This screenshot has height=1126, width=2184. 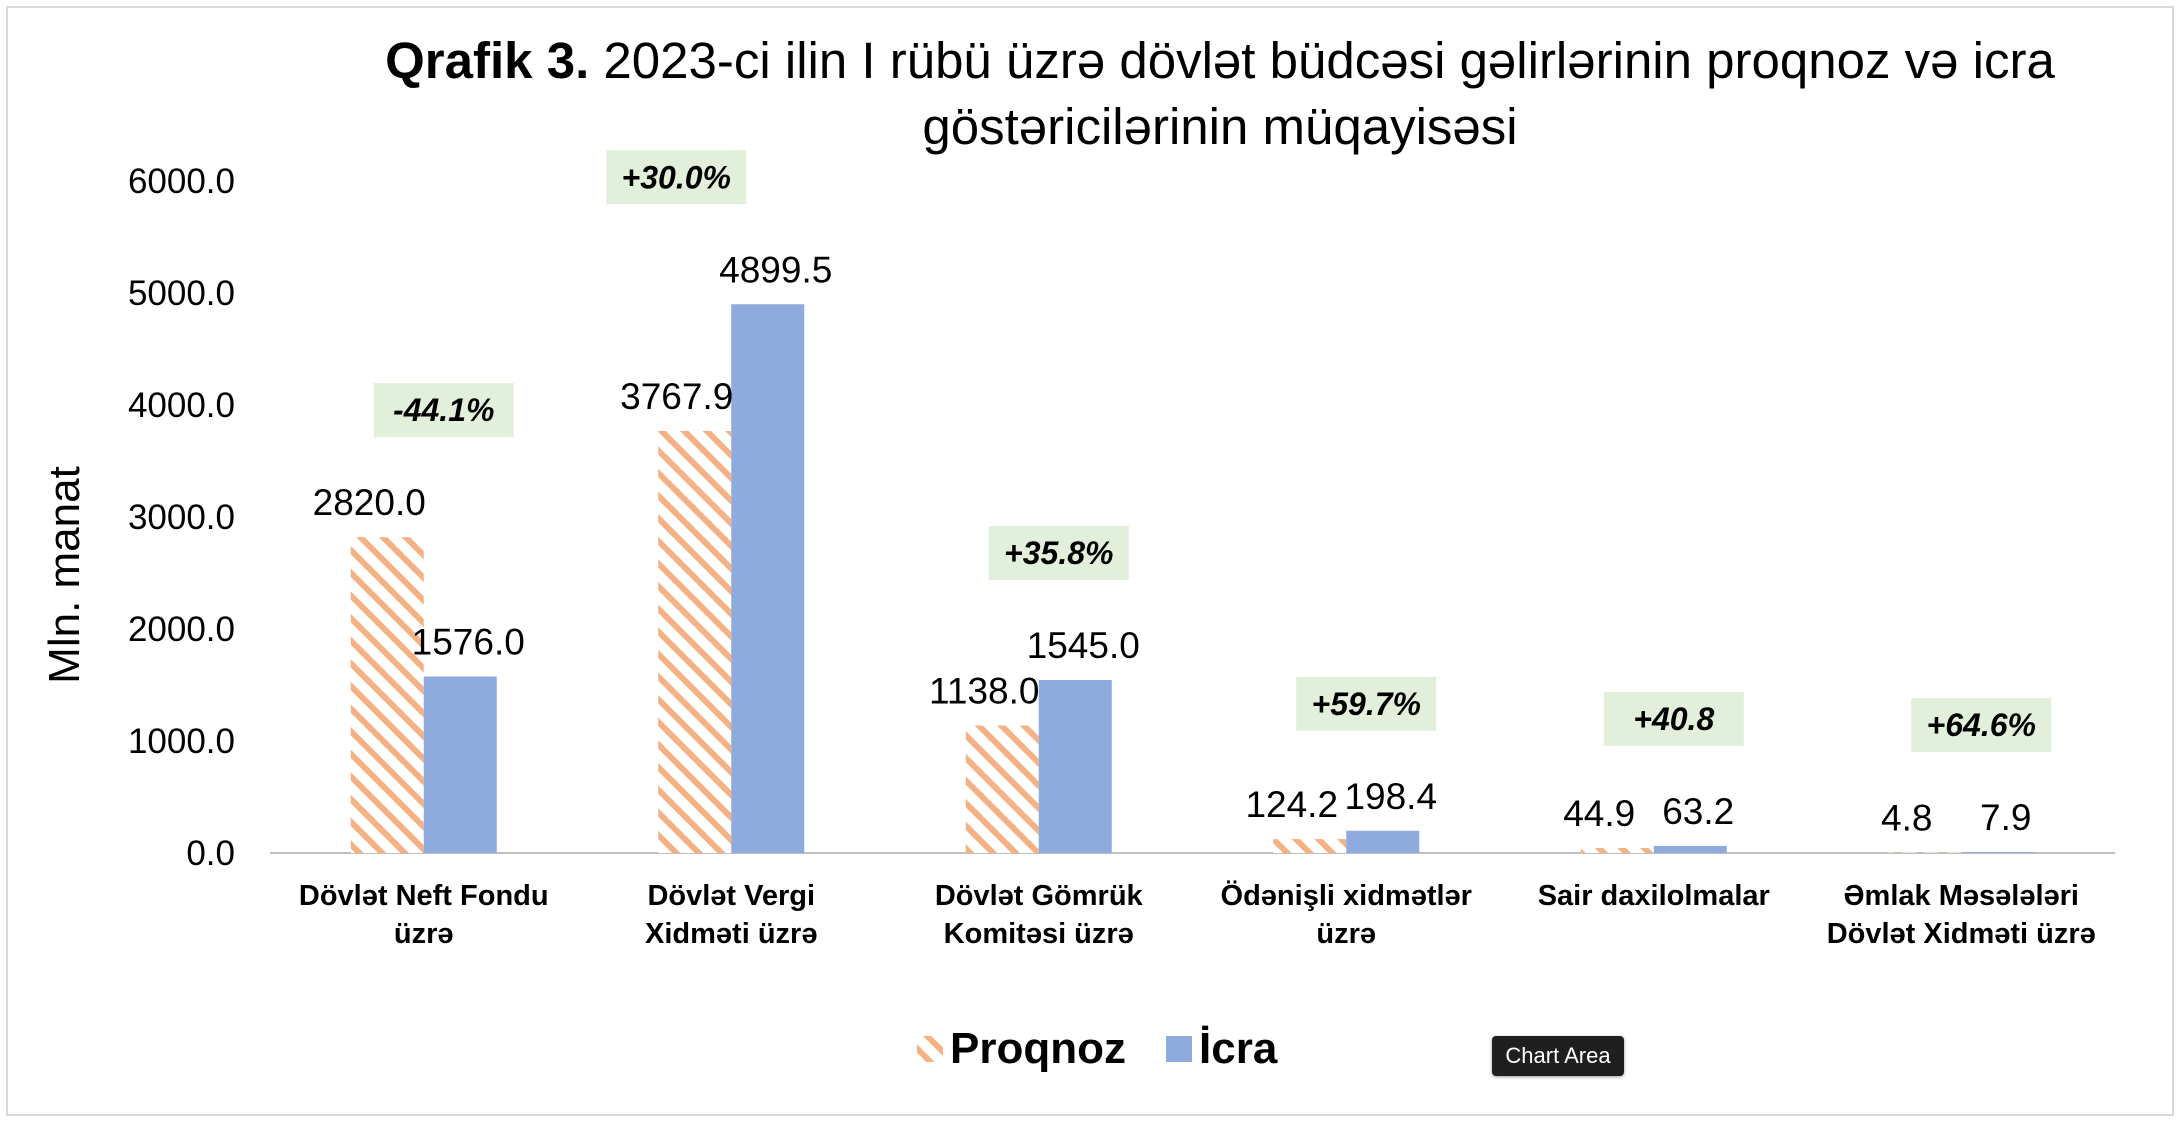 What do you see at coordinates (424, 896) in the screenshot?
I see `x-tick-label: Dövlət Neft Fondu` at bounding box center [424, 896].